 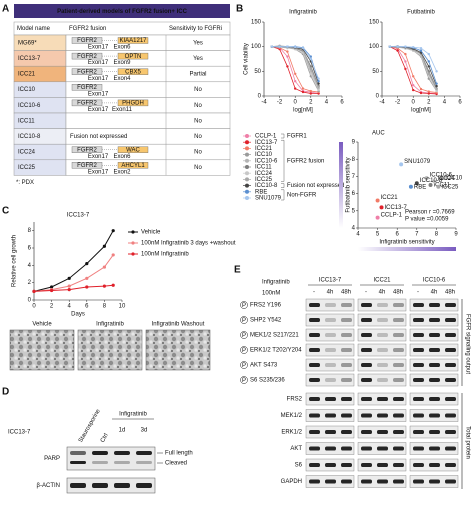 I want to click on dose-label: 100nM, so click(x=271, y=294).